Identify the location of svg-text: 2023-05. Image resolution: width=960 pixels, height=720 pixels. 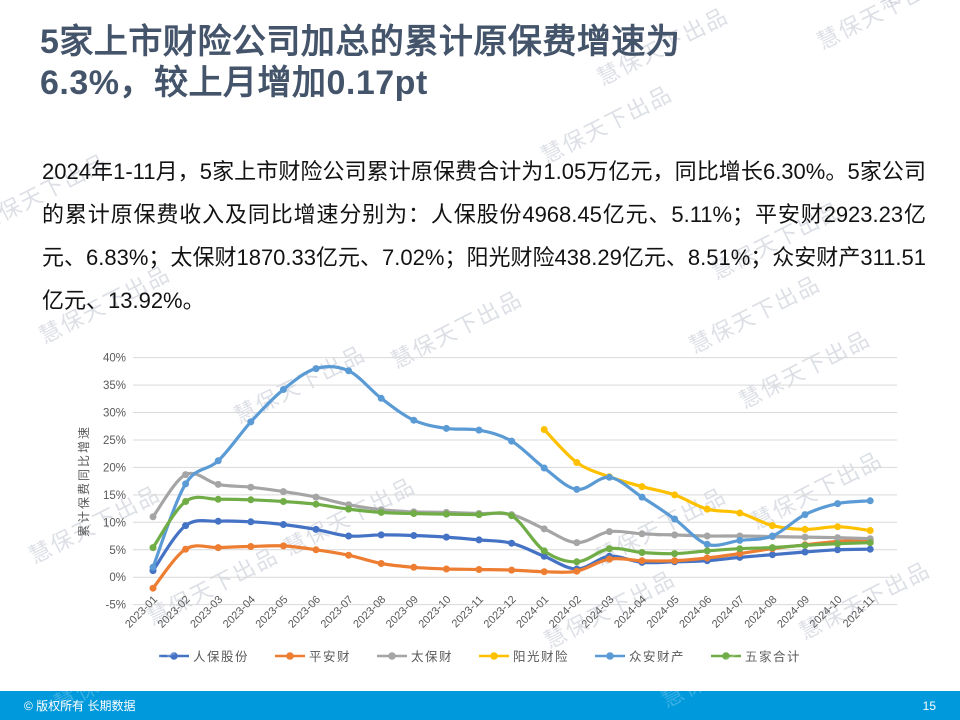
(271, 612).